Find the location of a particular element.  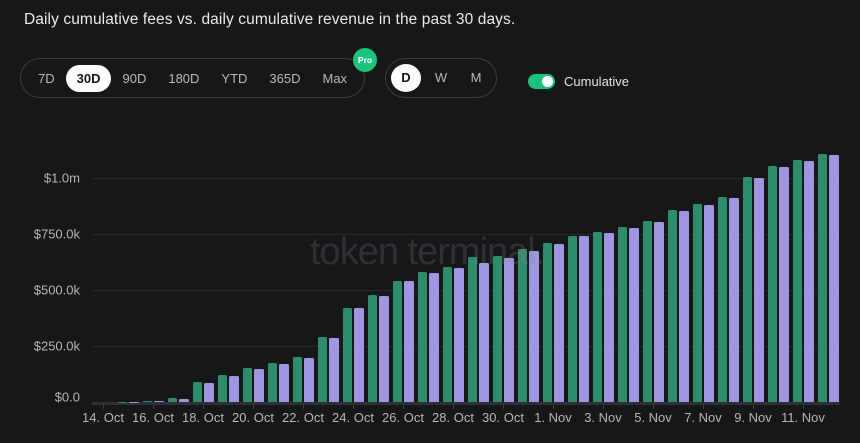

revenue-bar-22-oct is located at coordinates (309, 379).